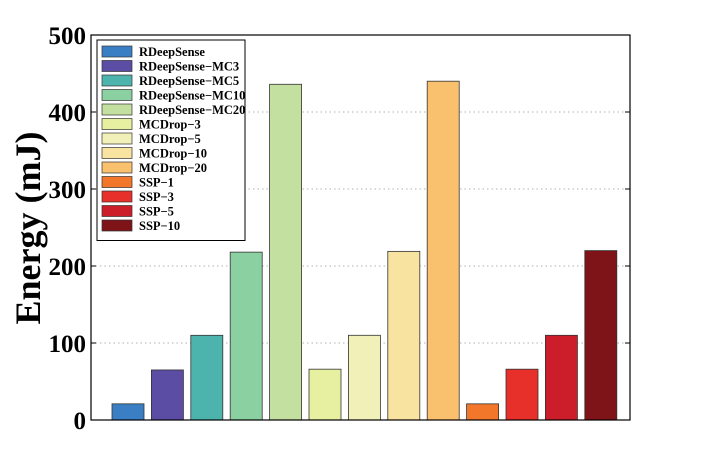  I want to click on legend-label: RDeepSense, so click(172, 52).